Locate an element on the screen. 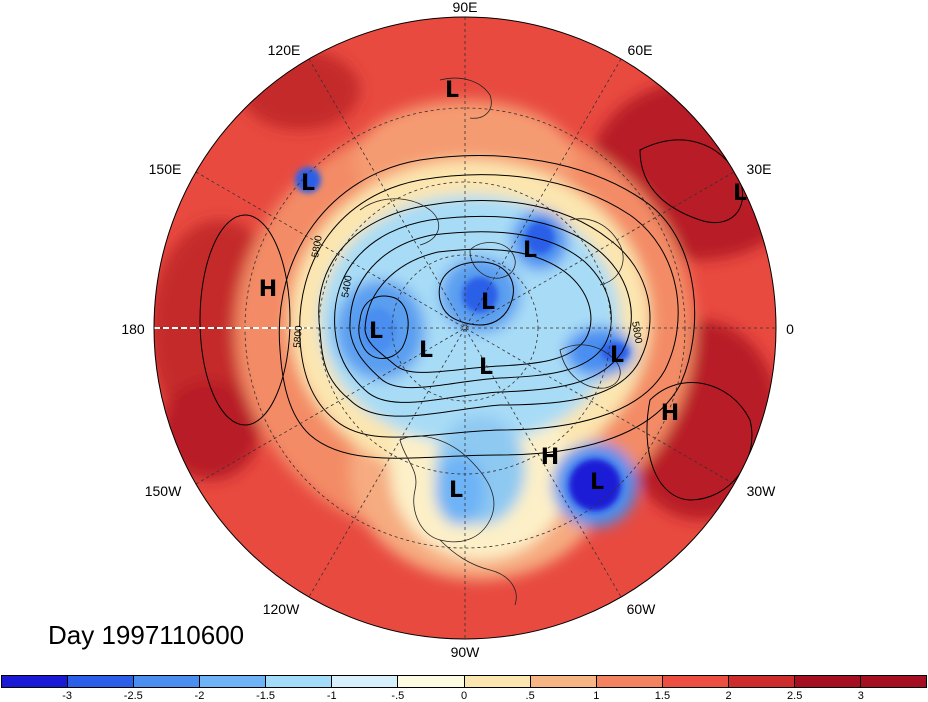 The image size is (928, 702). longitude-label-30e: 30E is located at coordinates (759, 169).